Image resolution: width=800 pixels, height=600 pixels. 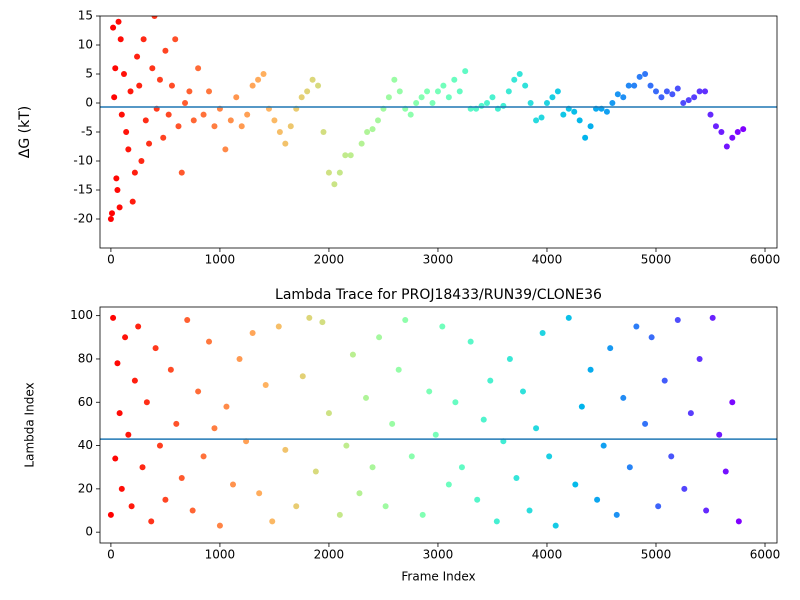 What do you see at coordinates (85, 488) in the screenshot?
I see `y-tick-label: 20` at bounding box center [85, 488].